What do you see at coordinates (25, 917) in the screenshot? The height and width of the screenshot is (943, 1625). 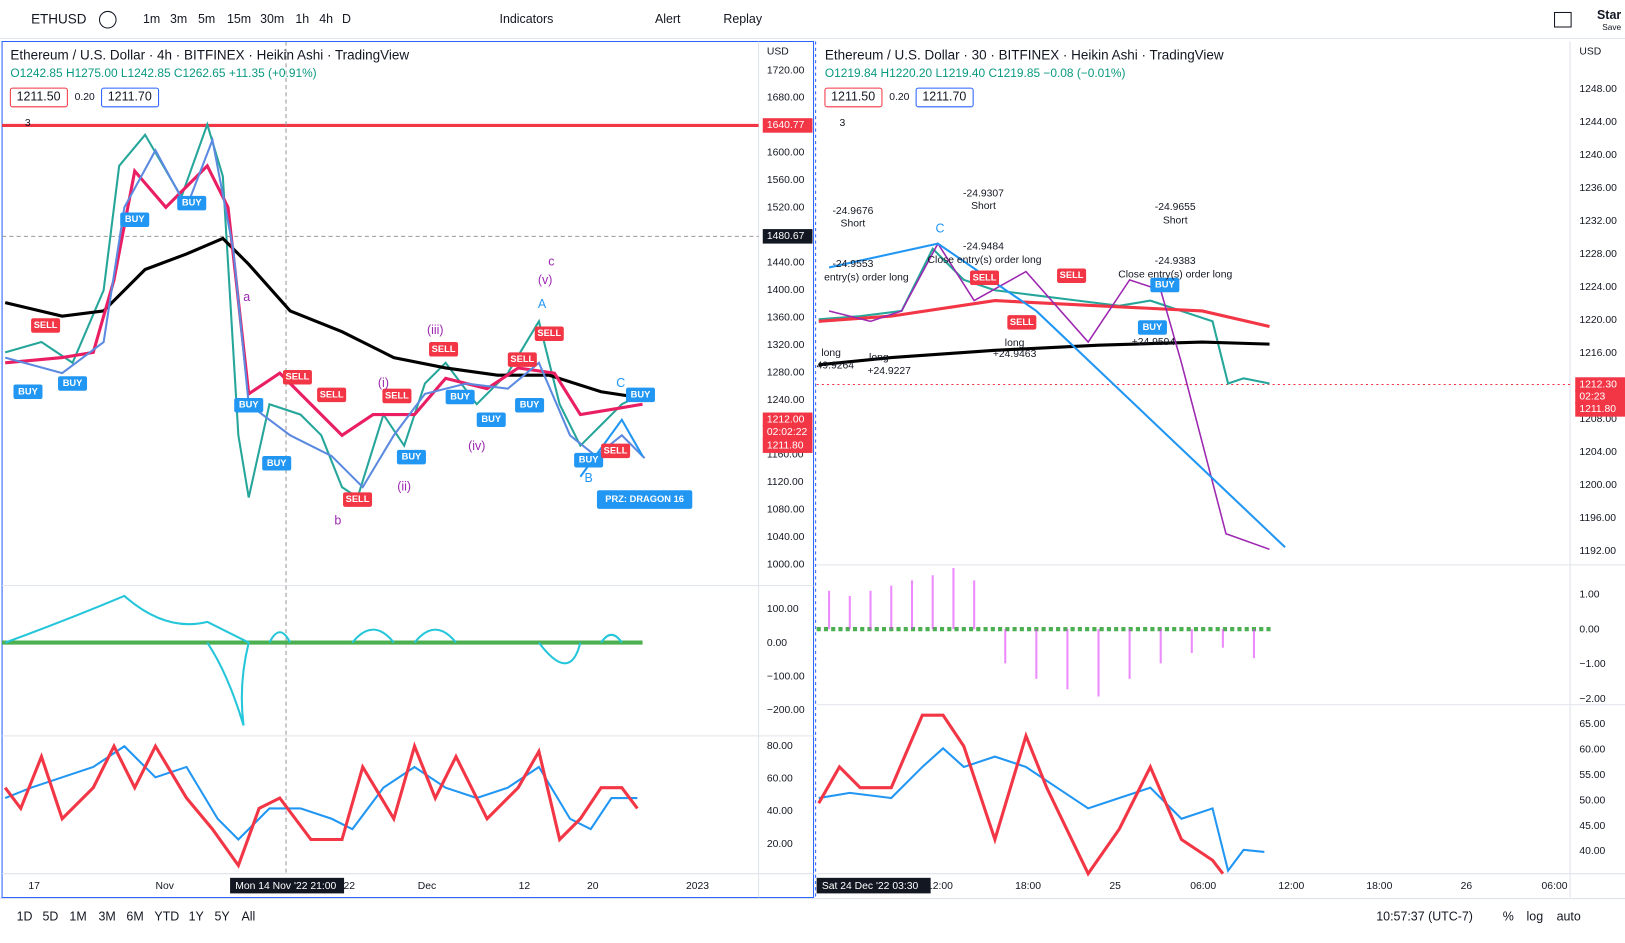 I see `range-button: 1D` at bounding box center [25, 917].